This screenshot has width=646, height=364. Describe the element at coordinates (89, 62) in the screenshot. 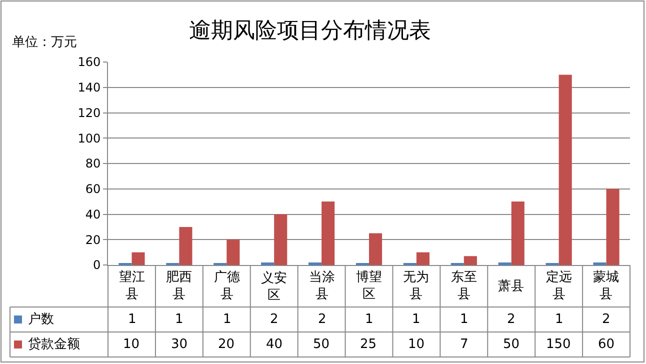

I see `y-tick-label: 160` at that location.